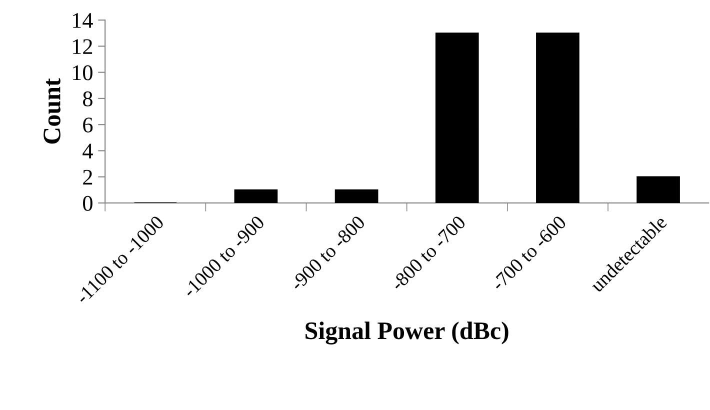  What do you see at coordinates (428, 253) in the screenshot?
I see `x-tick-label: -800 to -700` at bounding box center [428, 253].